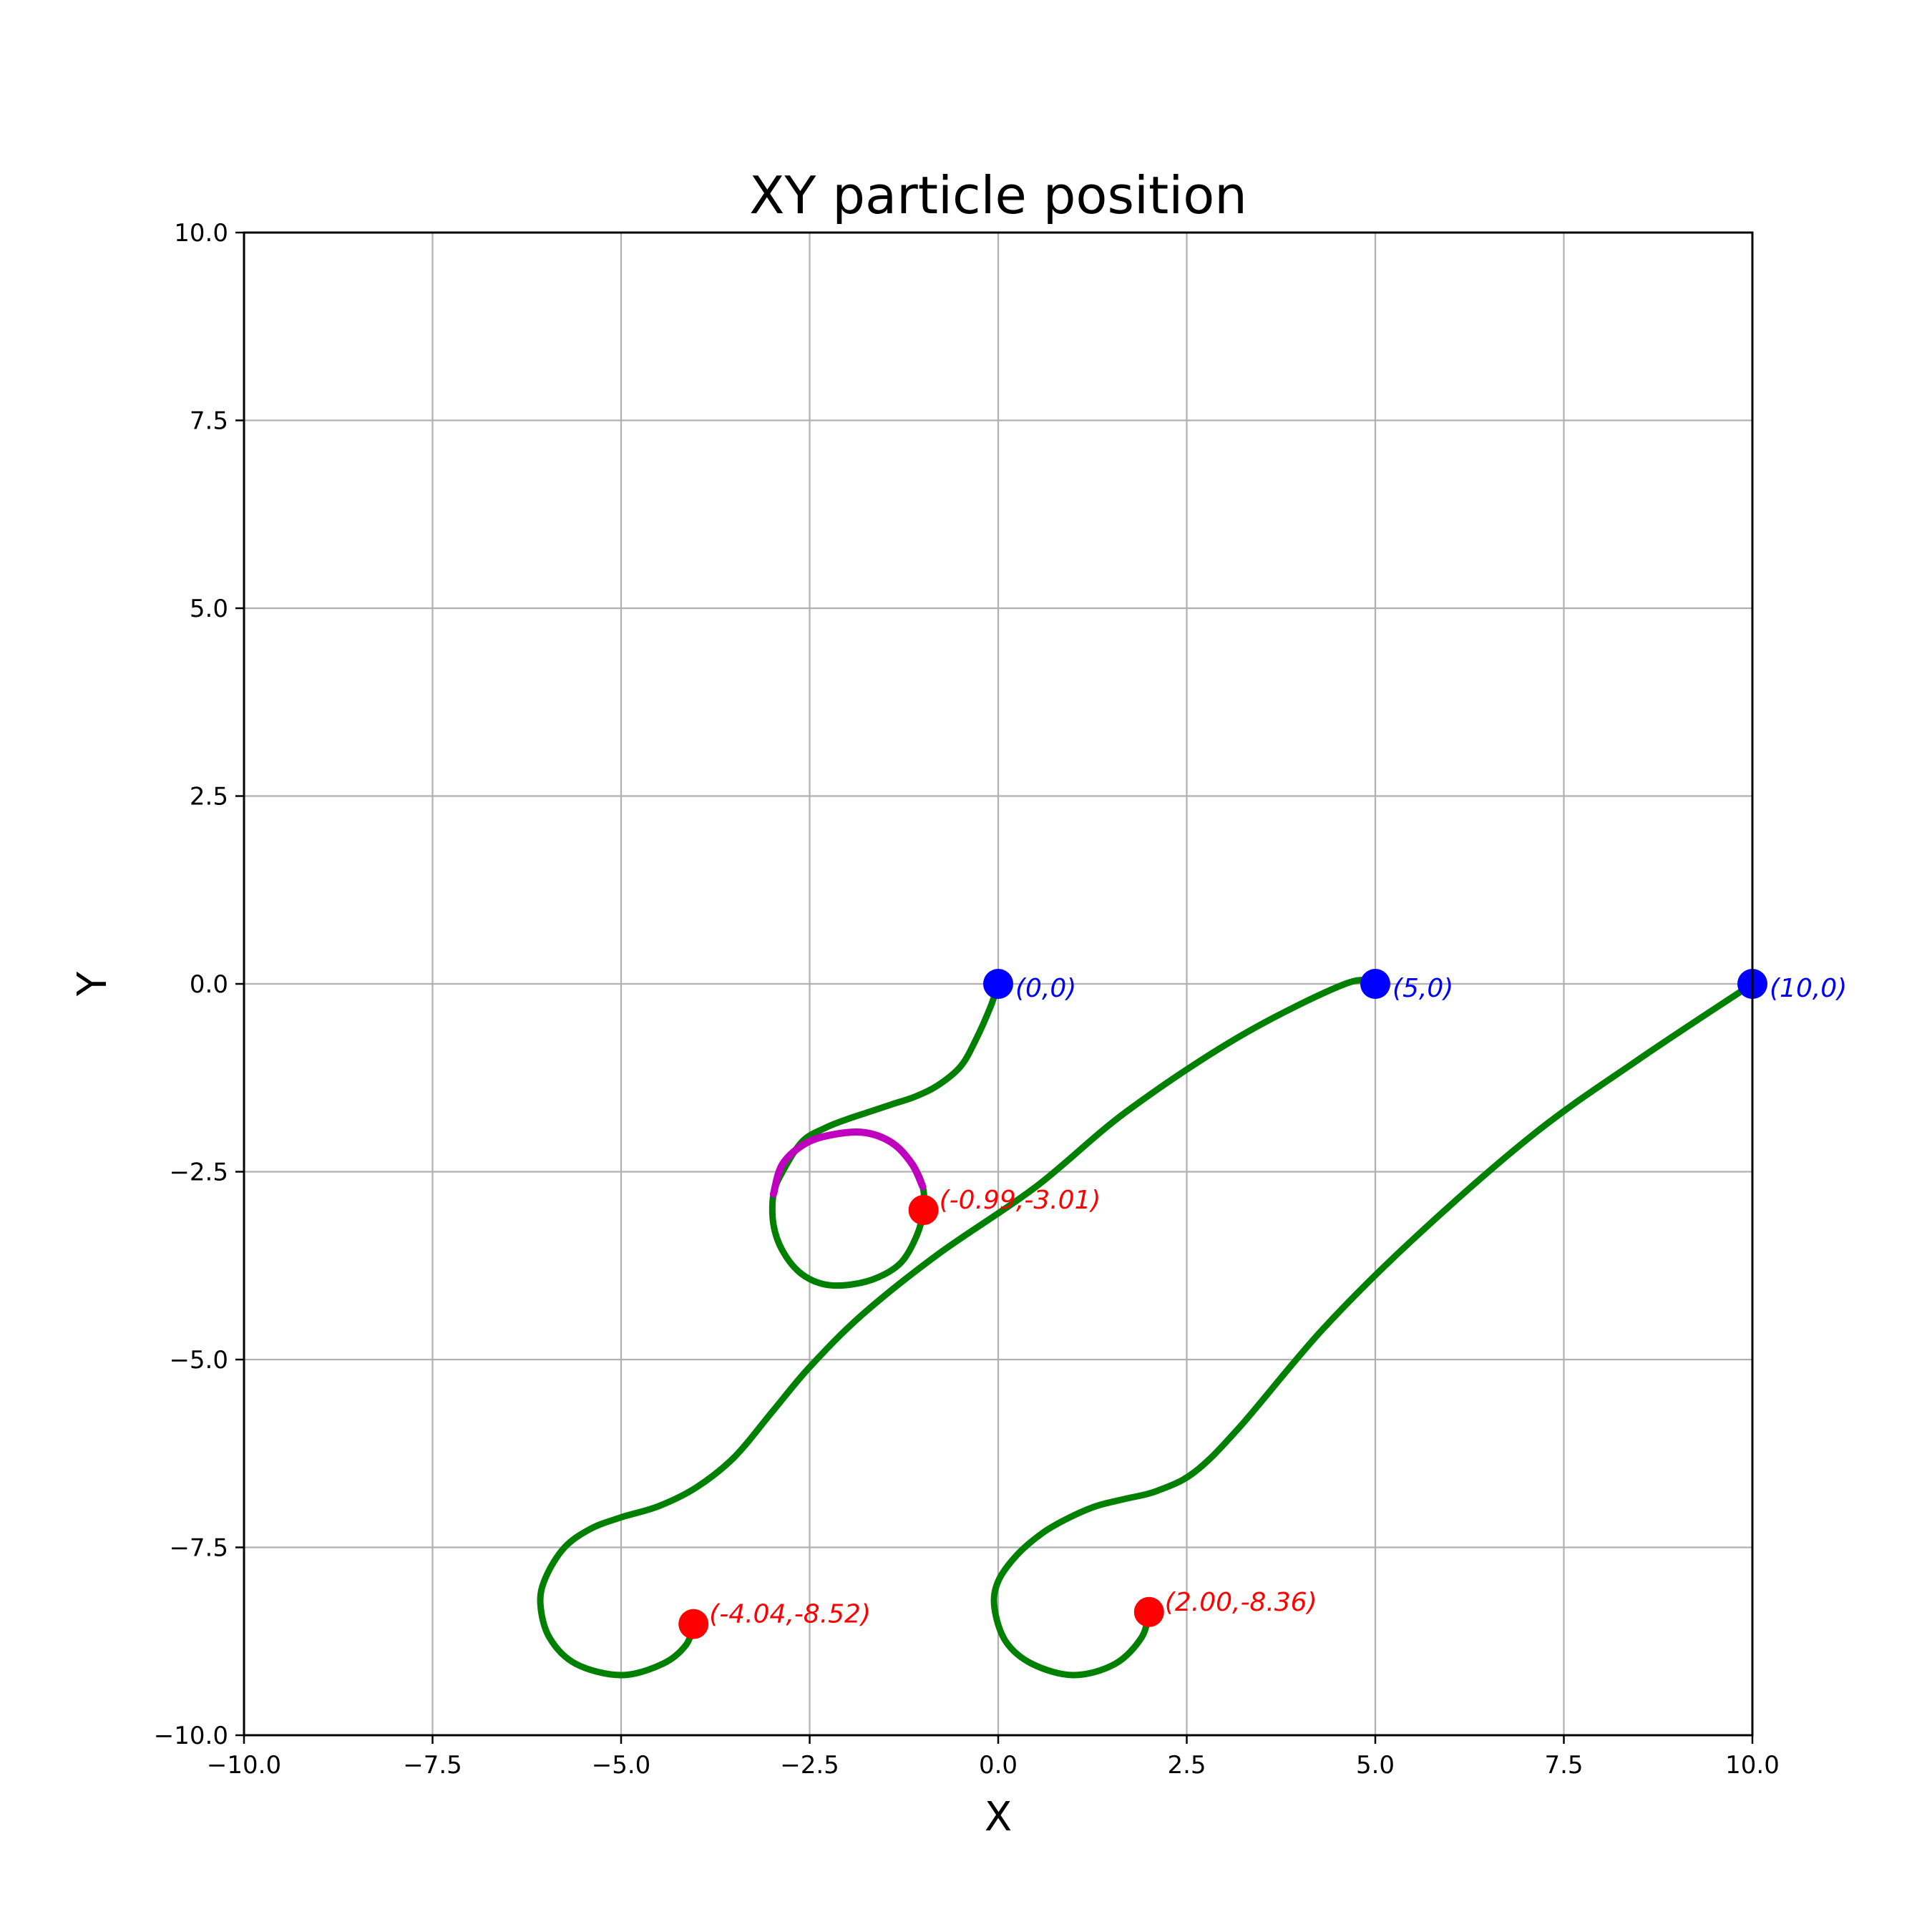  I want to click on x-tick-label: −10.0, so click(244, 1765).